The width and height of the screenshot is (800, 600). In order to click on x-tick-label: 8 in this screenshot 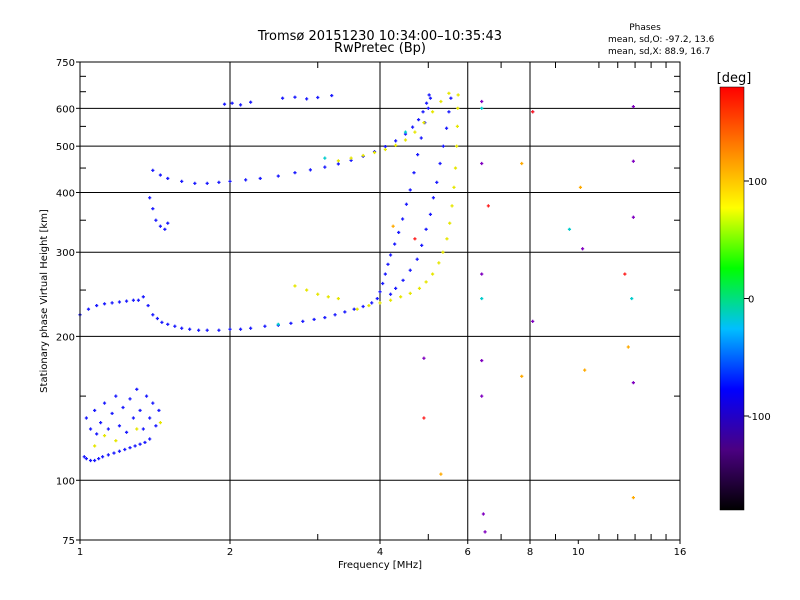, I will do `click(530, 552)`.